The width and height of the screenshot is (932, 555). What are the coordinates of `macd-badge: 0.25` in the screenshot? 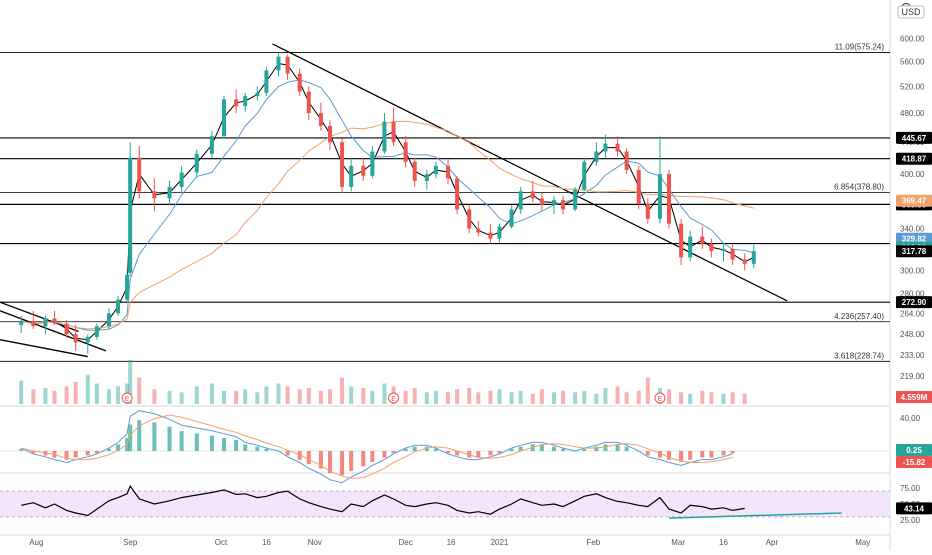 It's located at (914, 450).